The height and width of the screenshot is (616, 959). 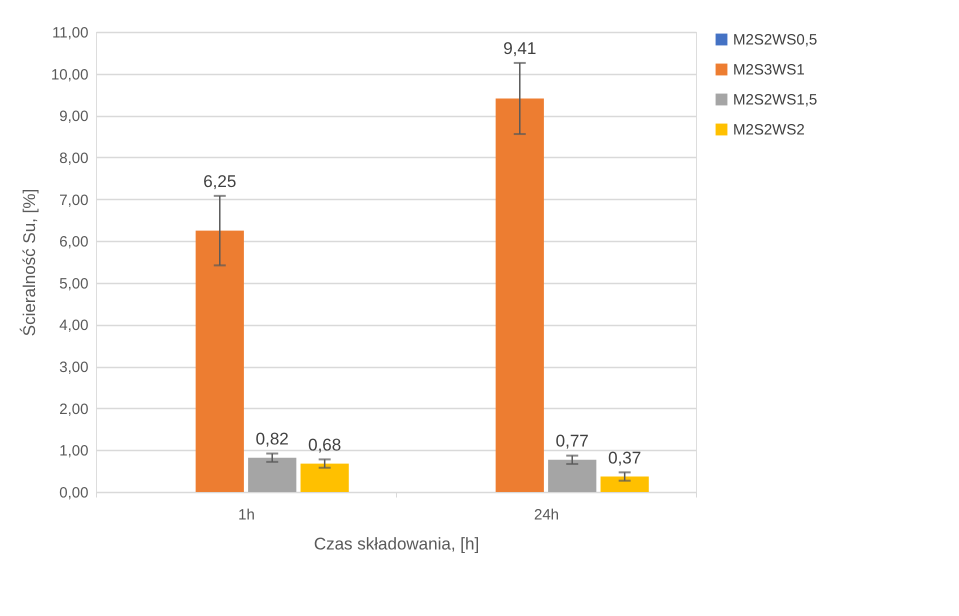 I want to click on y-tick-label: 2,00, so click(x=73, y=409).